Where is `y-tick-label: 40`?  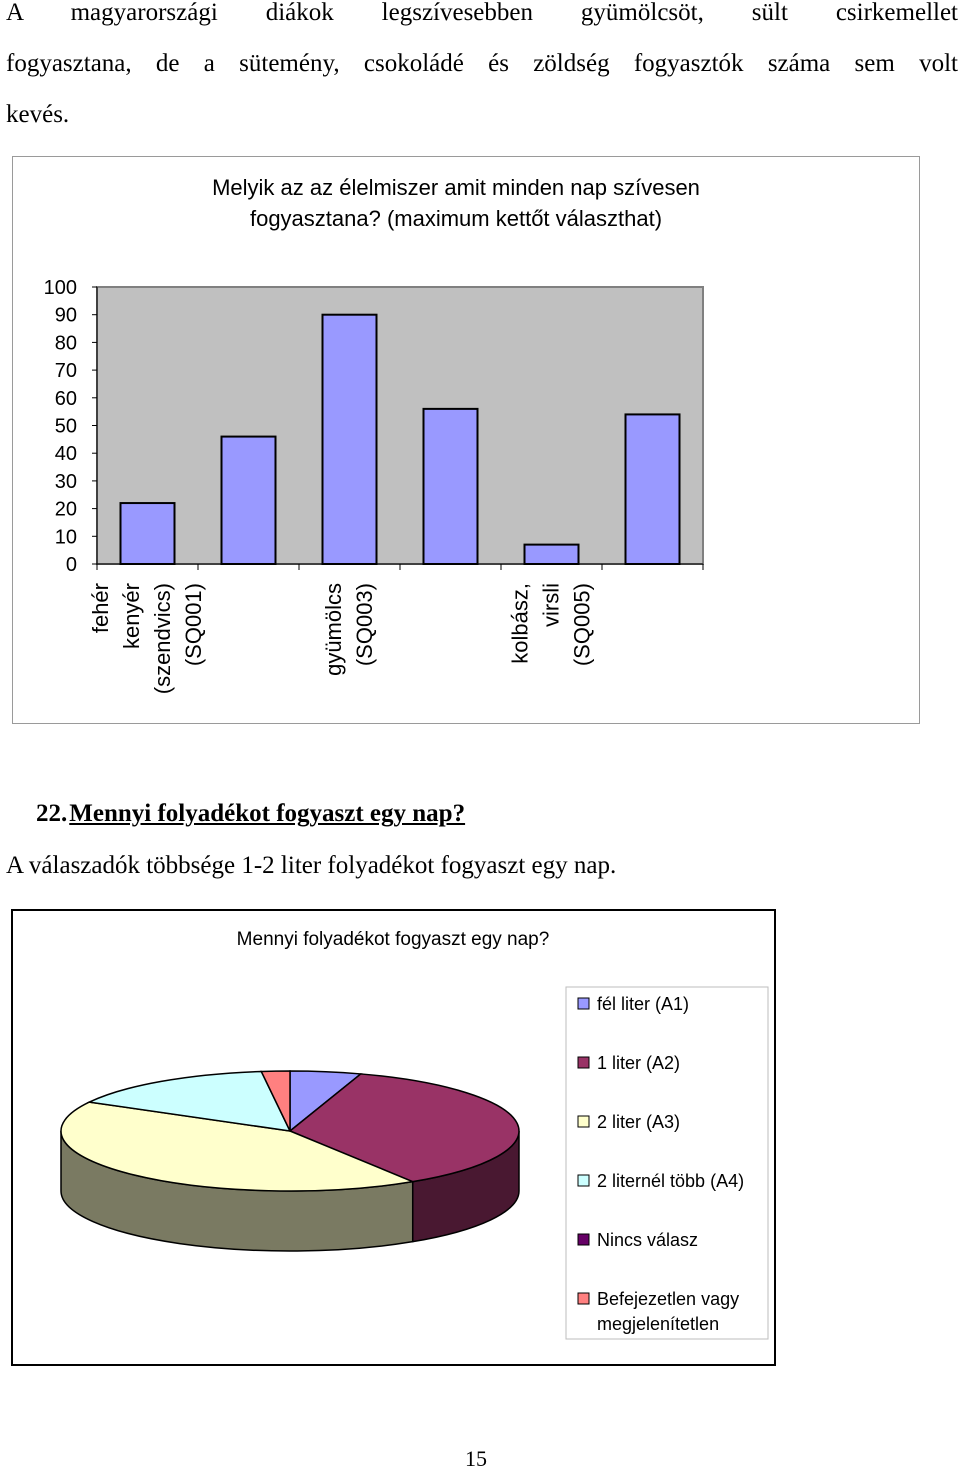
y-tick-label: 40 is located at coordinates (66, 454).